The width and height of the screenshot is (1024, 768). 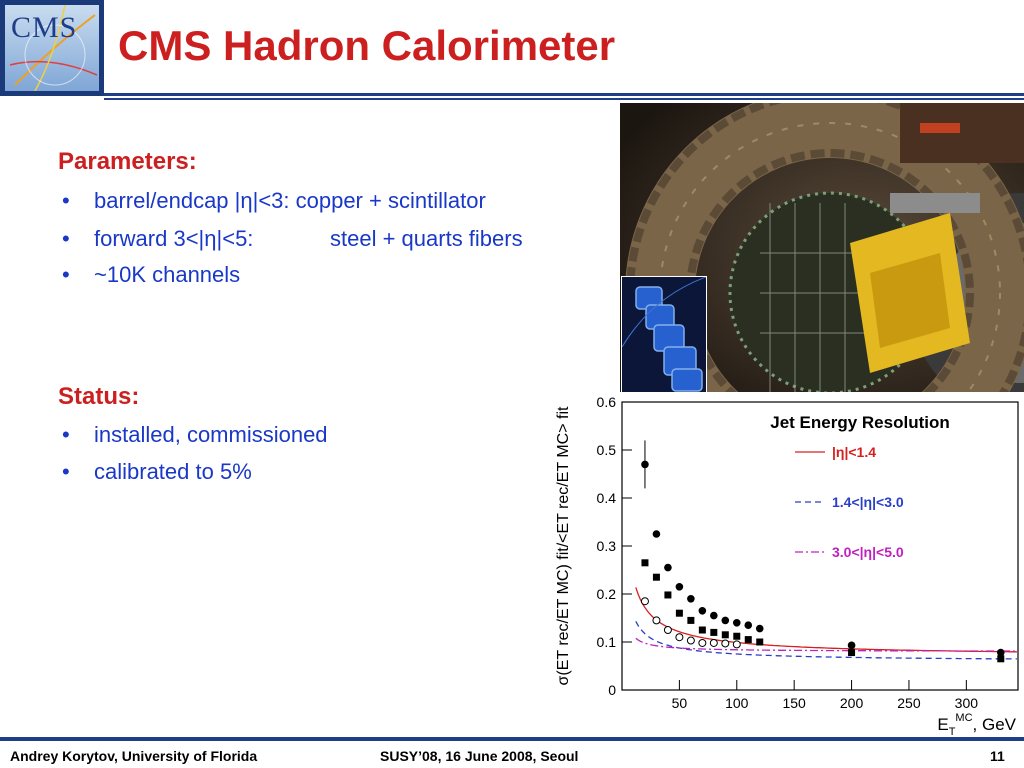 I want to click on cms-logo: CMS, so click(x=52, y=48).